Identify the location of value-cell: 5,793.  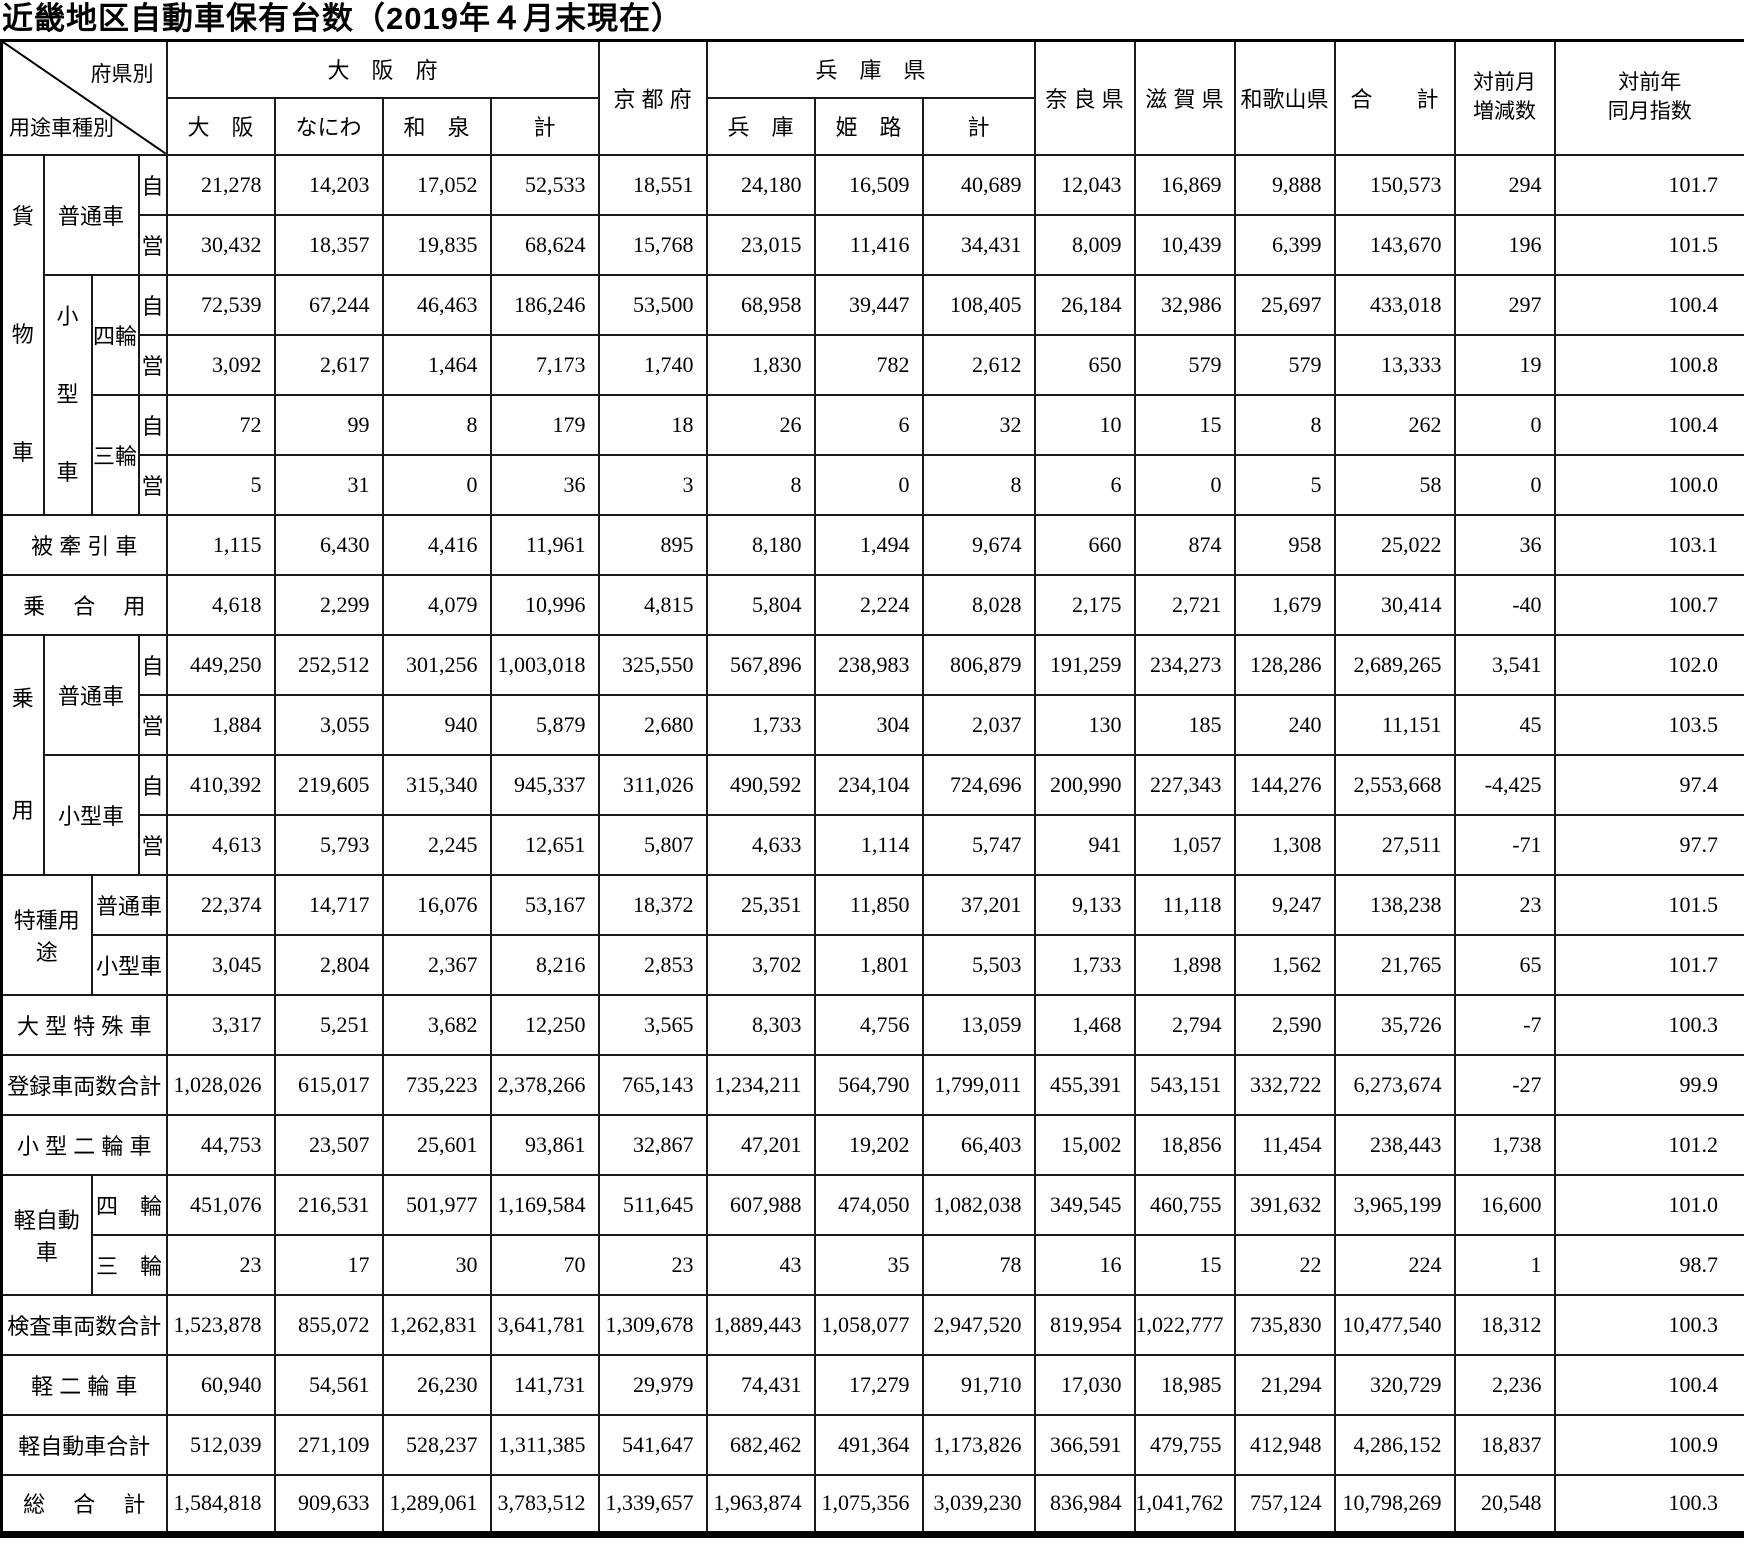
(328, 844).